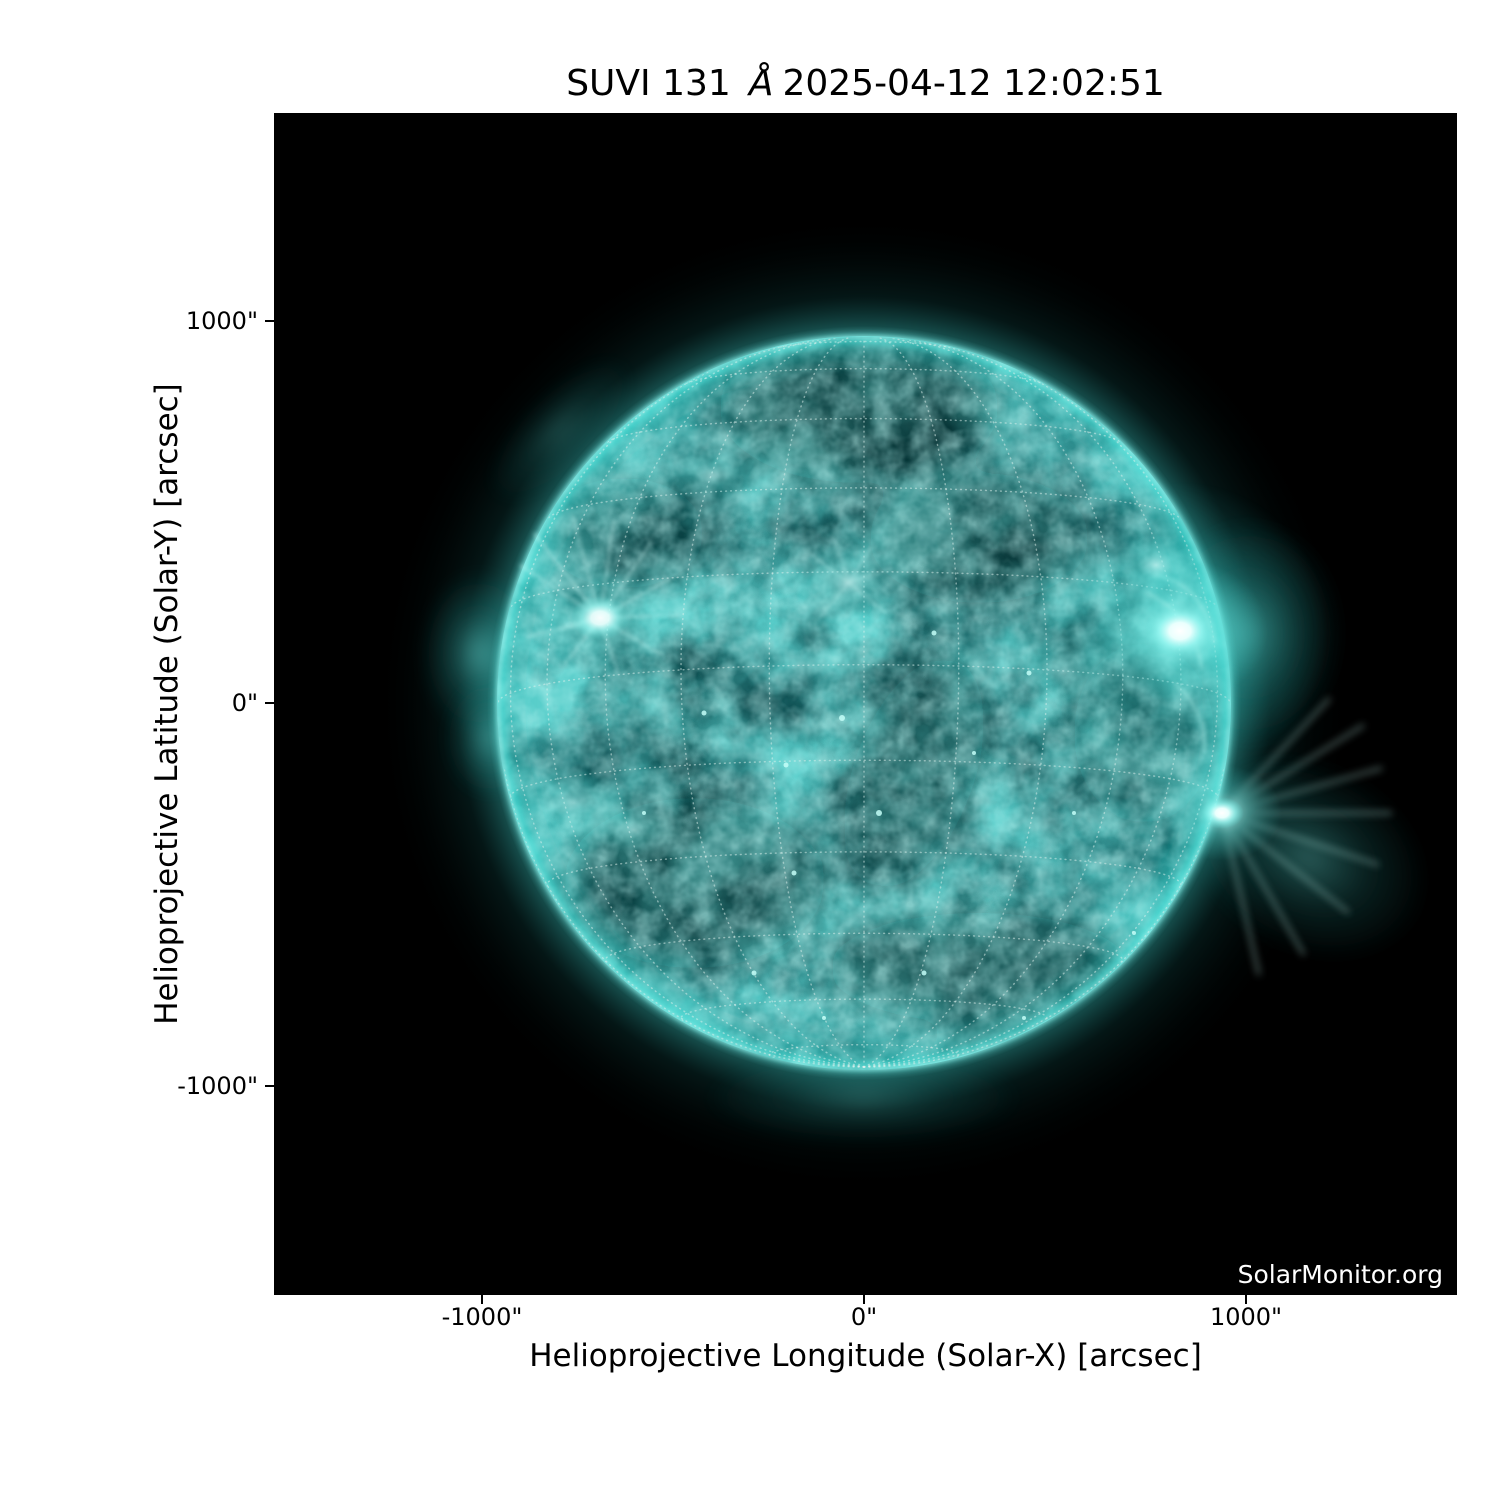 The width and height of the screenshot is (1500, 1500). What do you see at coordinates (217, 1086) in the screenshot?
I see `y-tick-label-neg1000: -1000"` at bounding box center [217, 1086].